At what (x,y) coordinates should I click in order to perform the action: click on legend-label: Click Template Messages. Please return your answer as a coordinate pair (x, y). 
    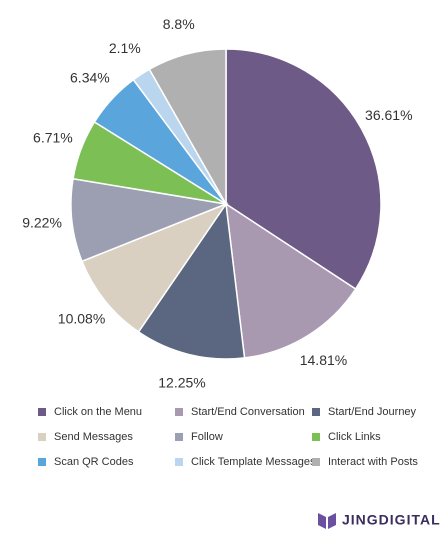
    Looking at the image, I should click on (253, 462).